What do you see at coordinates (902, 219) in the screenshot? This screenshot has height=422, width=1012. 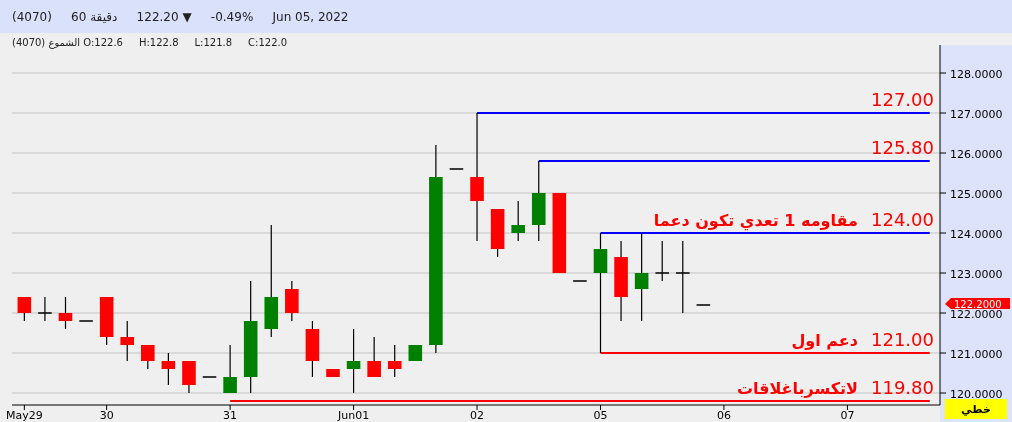 I see `series-label: 124.00` at bounding box center [902, 219].